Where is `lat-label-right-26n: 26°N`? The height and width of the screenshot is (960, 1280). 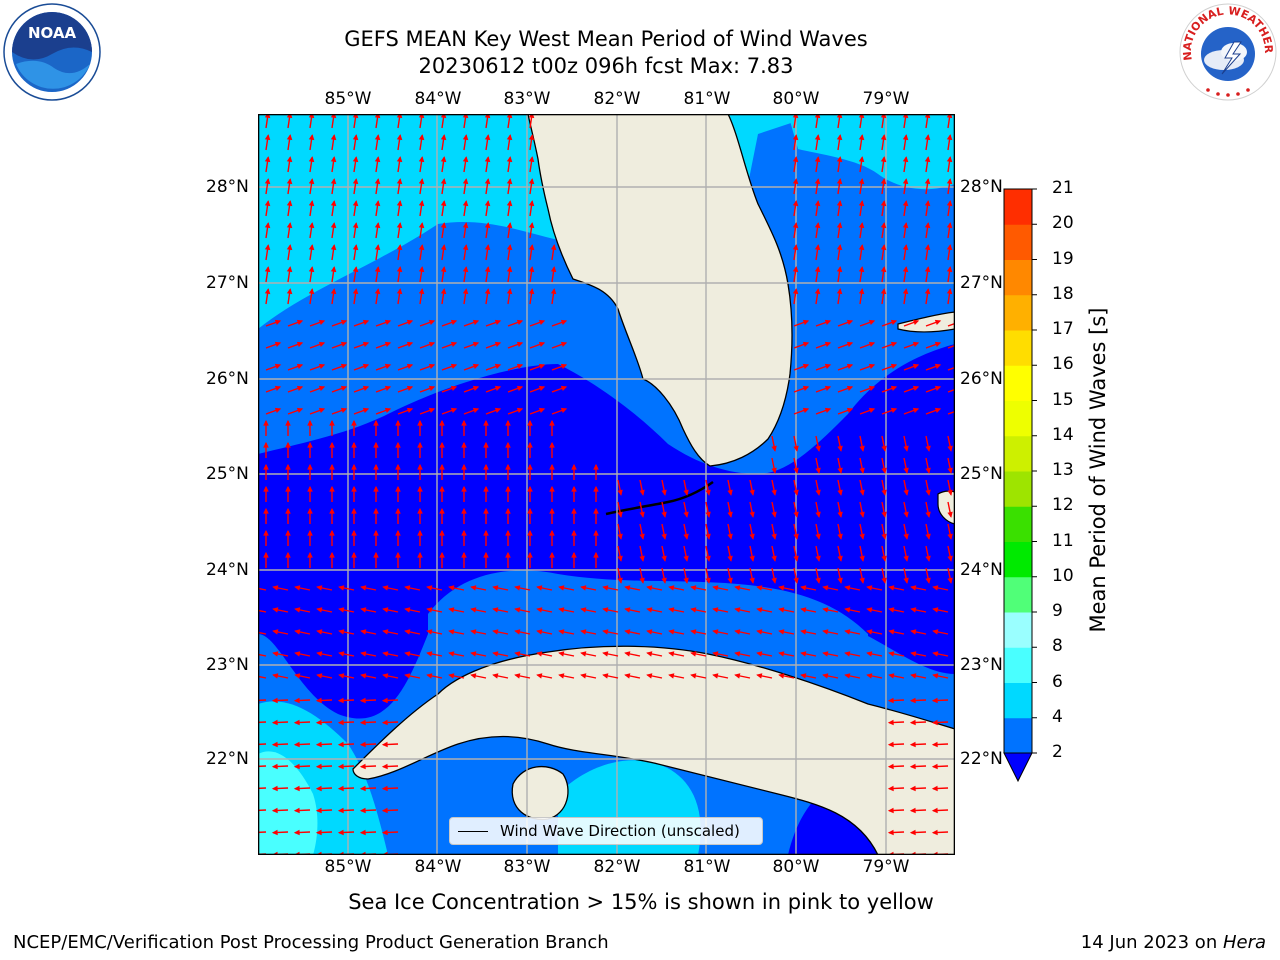
lat-label-right-26n: 26°N is located at coordinates (981, 379).